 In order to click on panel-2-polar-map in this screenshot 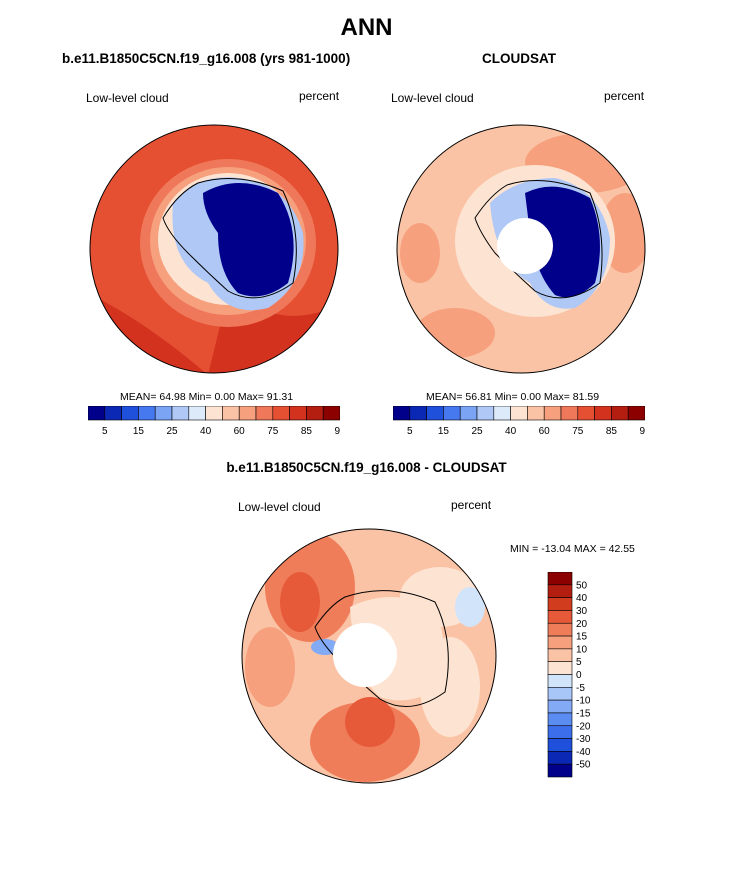, I will do `click(521, 249)`.